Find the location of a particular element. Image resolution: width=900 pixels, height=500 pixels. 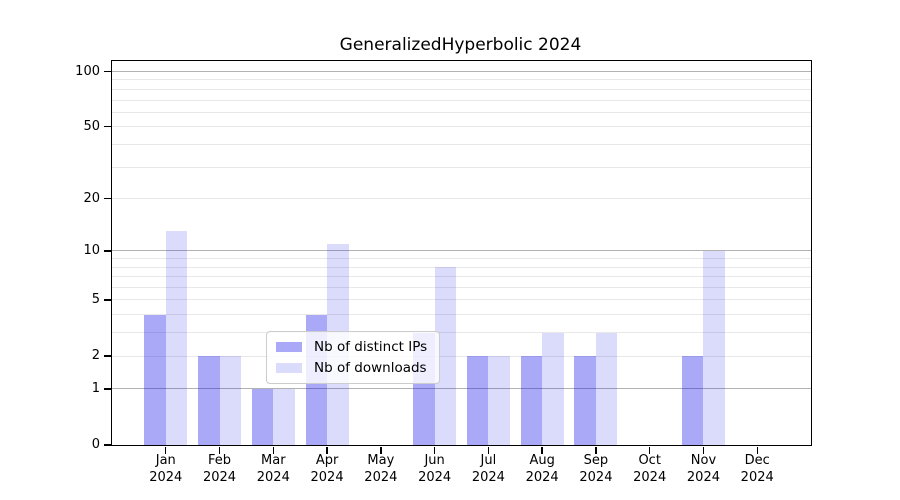

chart-title: GeneralizedHyperbolic 2024 is located at coordinates (460, 45).